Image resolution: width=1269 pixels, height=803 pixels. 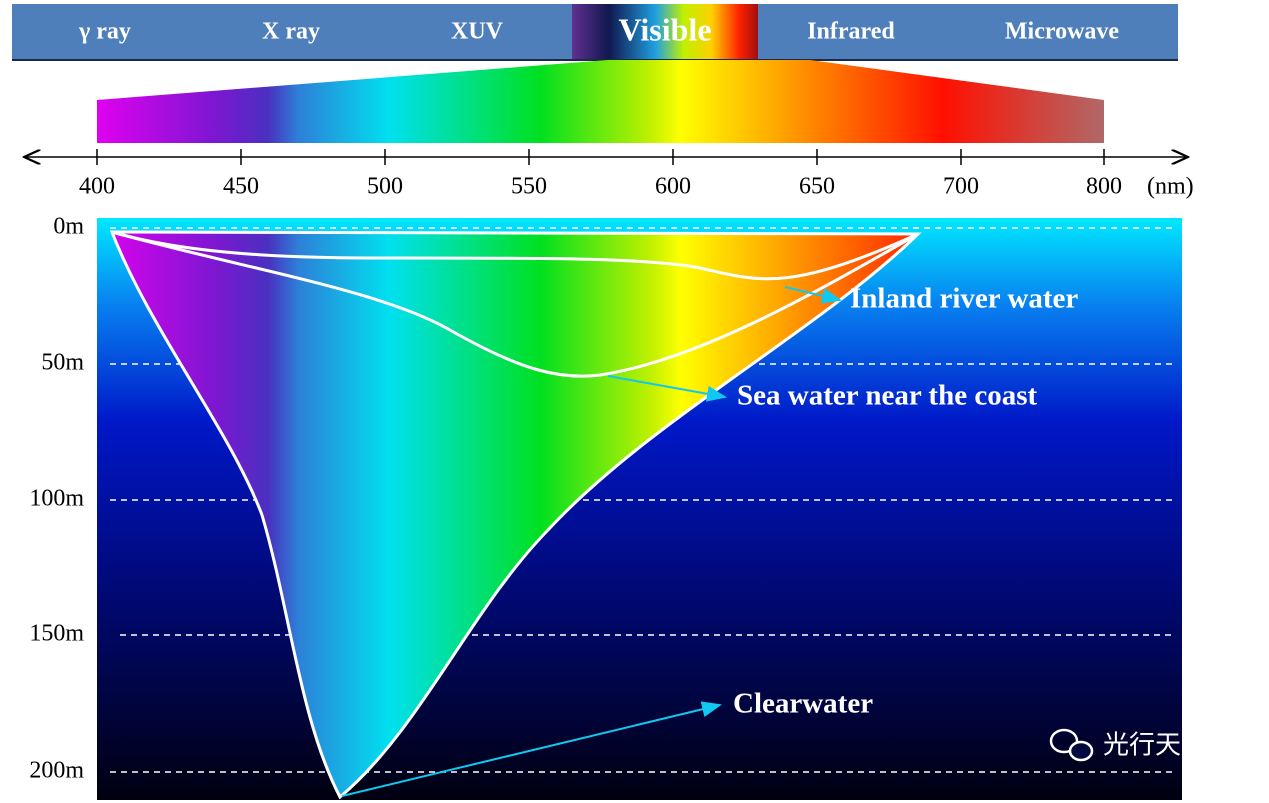 What do you see at coordinates (68, 227) in the screenshot?
I see `depth-label: 0m` at bounding box center [68, 227].